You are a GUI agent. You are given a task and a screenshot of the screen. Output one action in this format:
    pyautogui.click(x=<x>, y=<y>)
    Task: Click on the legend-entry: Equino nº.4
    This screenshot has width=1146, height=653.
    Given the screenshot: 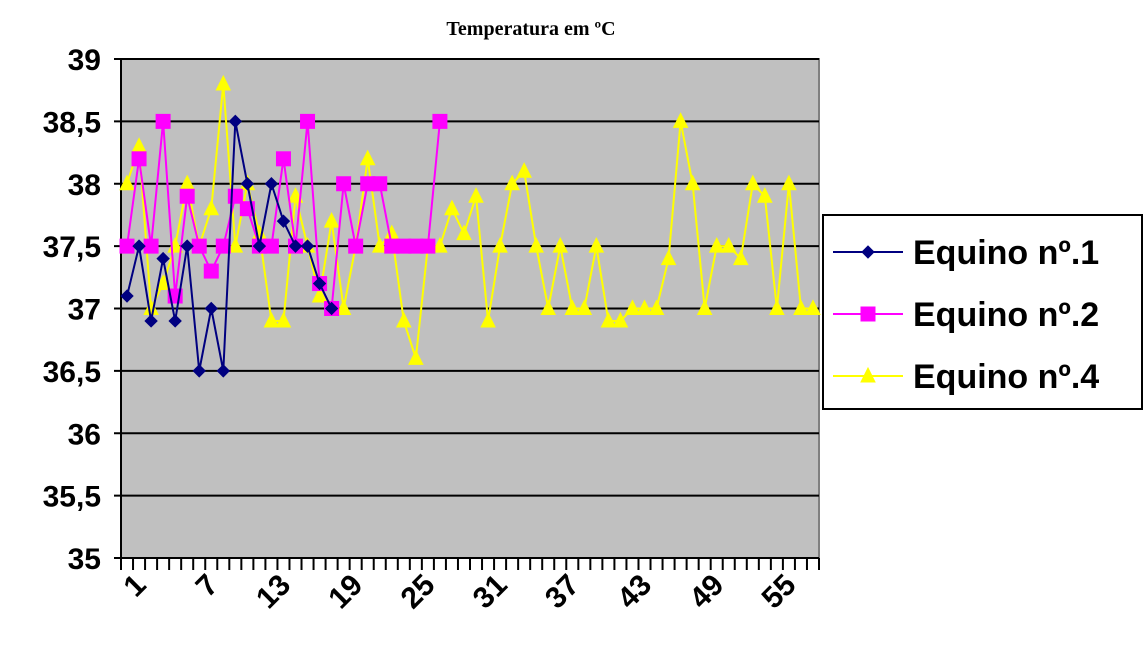 What is the action you would take?
    pyautogui.click(x=966, y=377)
    